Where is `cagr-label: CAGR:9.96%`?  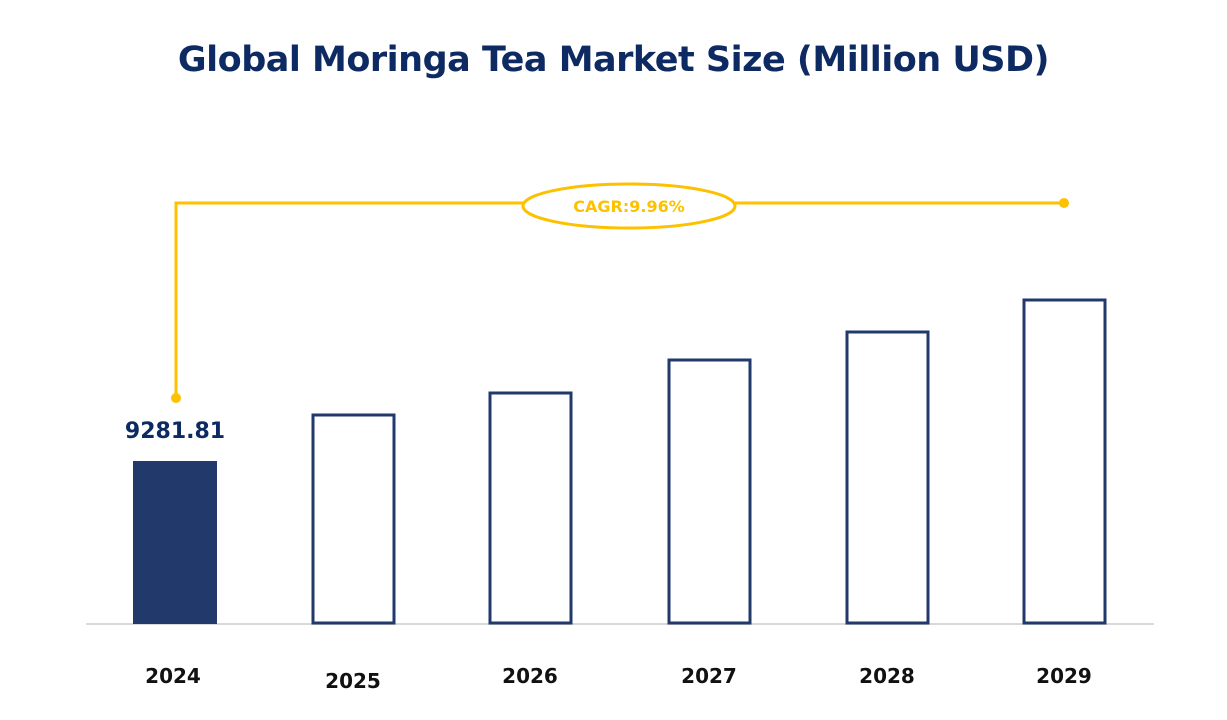 cagr-label: CAGR:9.96% is located at coordinates (628, 206).